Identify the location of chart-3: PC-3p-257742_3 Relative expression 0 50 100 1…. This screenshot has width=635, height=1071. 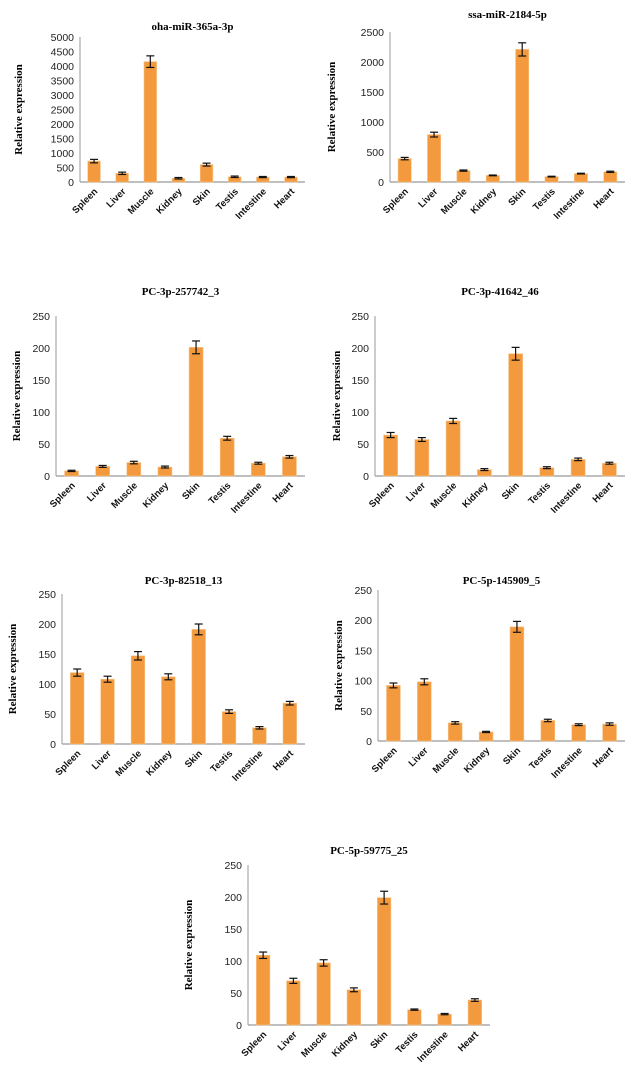
(158, 401).